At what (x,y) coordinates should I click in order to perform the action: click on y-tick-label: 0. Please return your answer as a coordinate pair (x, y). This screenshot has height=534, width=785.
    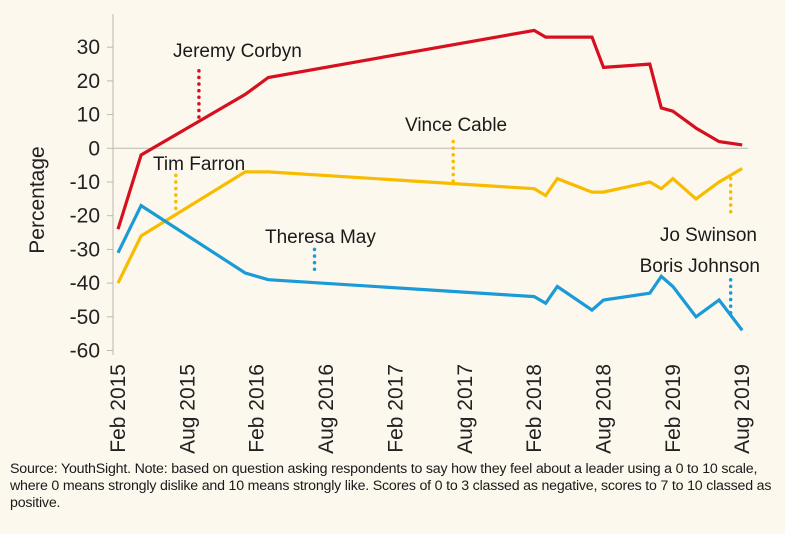
    Looking at the image, I should click on (94, 148).